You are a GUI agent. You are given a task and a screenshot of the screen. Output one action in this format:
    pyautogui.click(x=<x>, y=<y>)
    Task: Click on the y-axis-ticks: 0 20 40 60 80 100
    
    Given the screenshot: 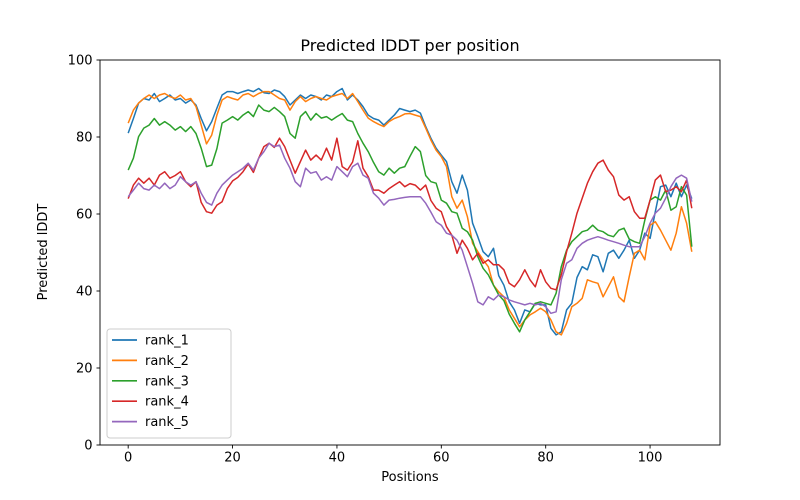 What is the action you would take?
    pyautogui.click(x=84, y=254)
    